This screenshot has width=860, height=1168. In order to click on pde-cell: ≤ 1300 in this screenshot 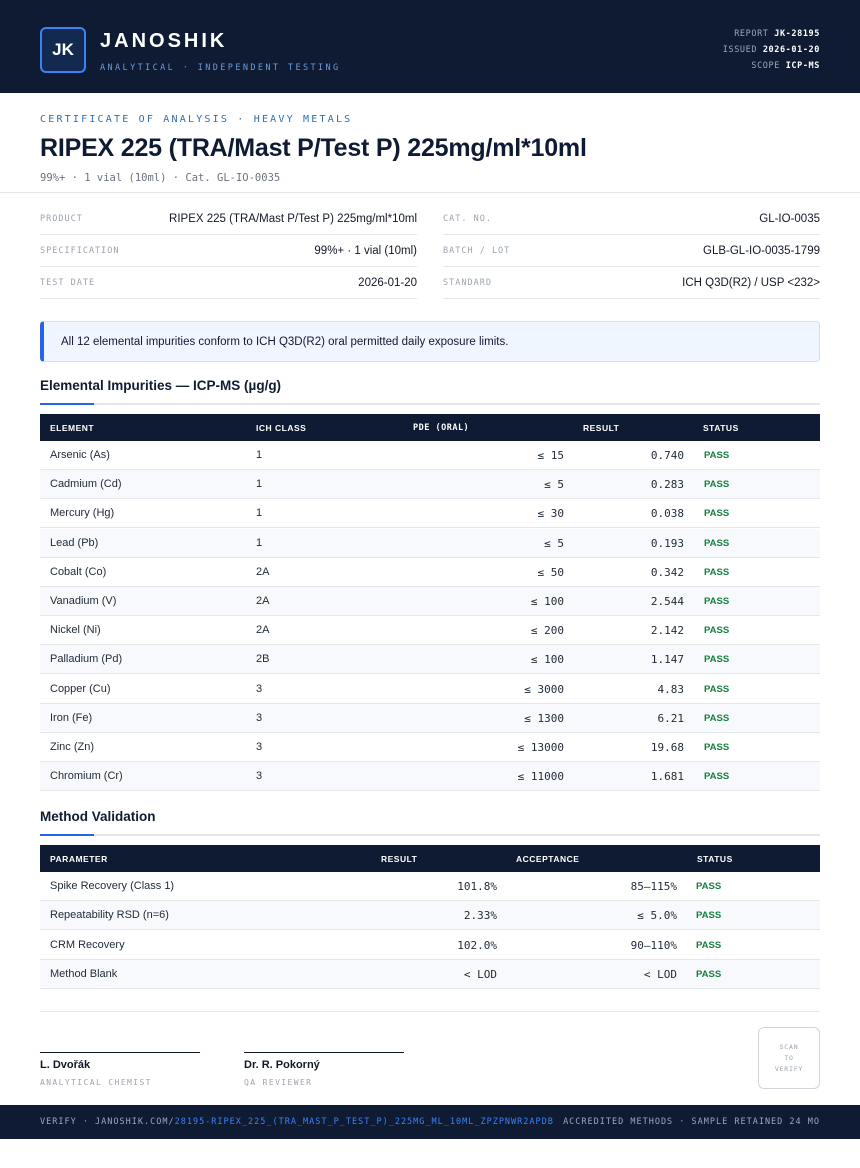, I will do `click(544, 718)`.